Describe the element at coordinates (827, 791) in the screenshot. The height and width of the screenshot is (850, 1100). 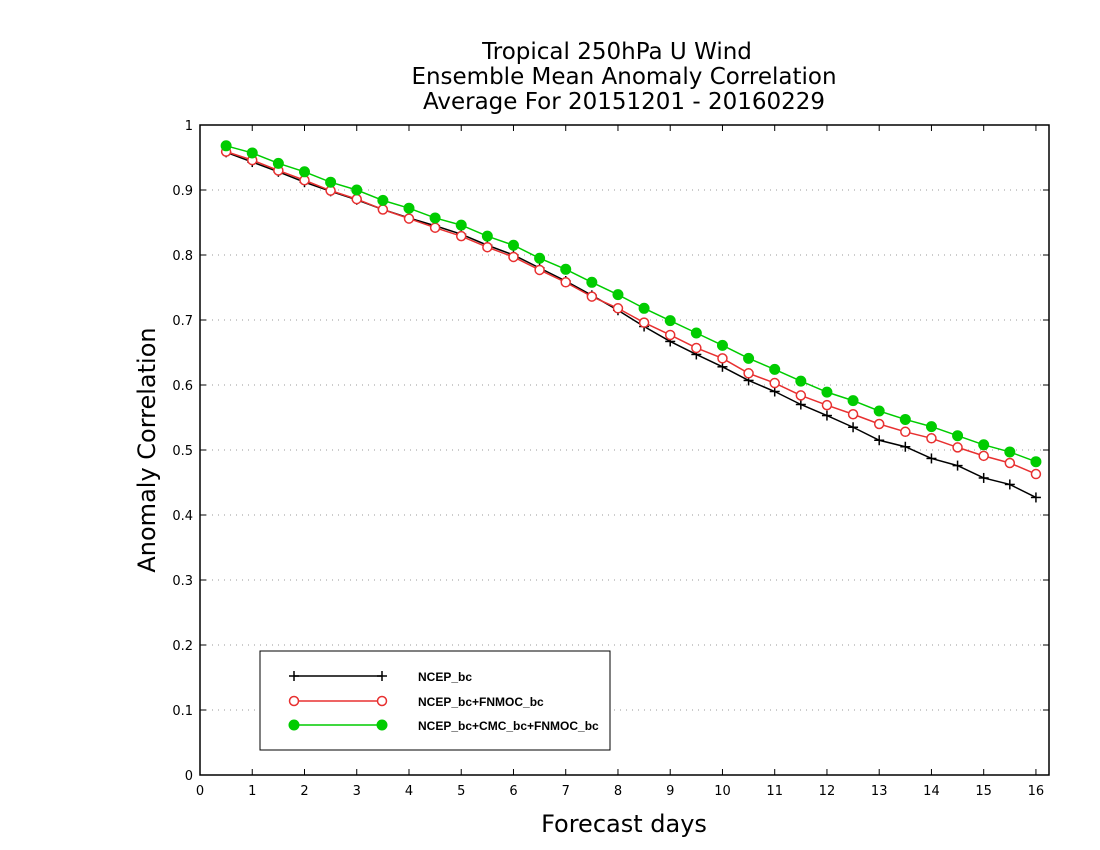
I see `x-tick-label: 12` at that location.